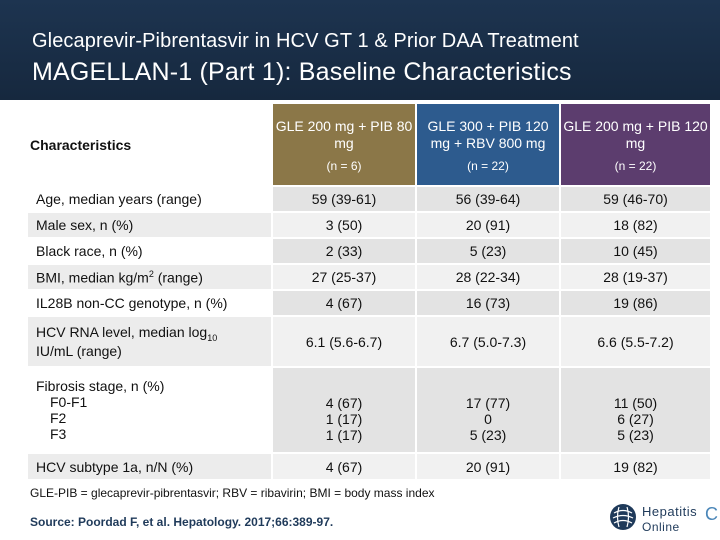 Image resolution: width=720 pixels, height=540 pixels. I want to click on row-label: Male sex, n (%), so click(150, 224).